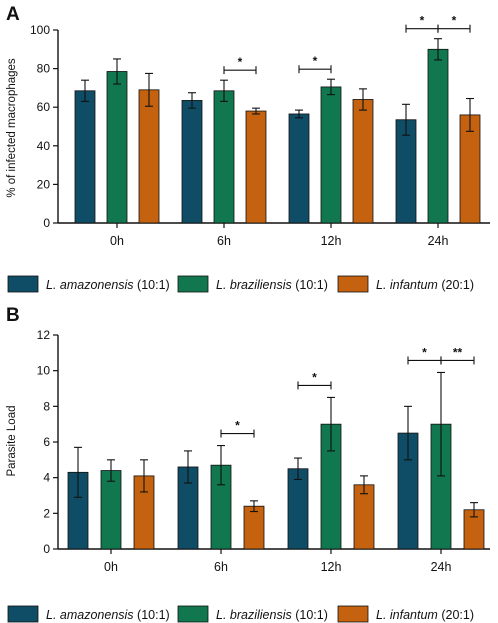  Describe the element at coordinates (441, 567) in the screenshot. I see `panel-b-x-tick-label: 24h` at that location.